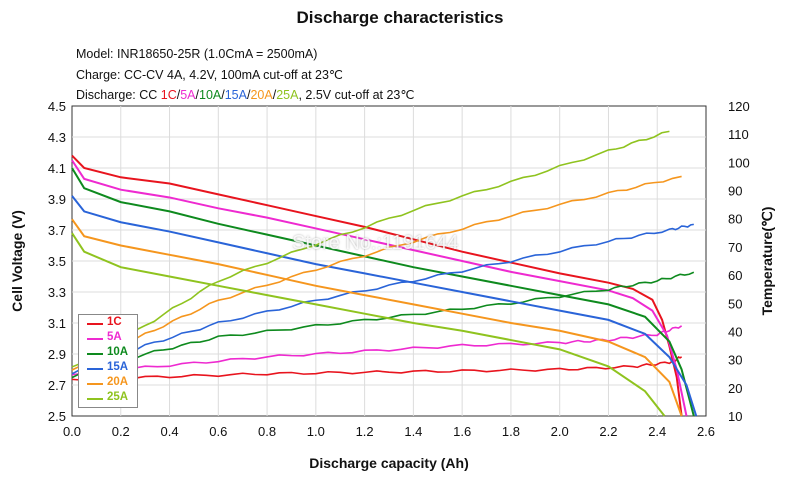  Describe the element at coordinates (735, 219) in the screenshot. I see `y-right-tick-label: 80` at that location.